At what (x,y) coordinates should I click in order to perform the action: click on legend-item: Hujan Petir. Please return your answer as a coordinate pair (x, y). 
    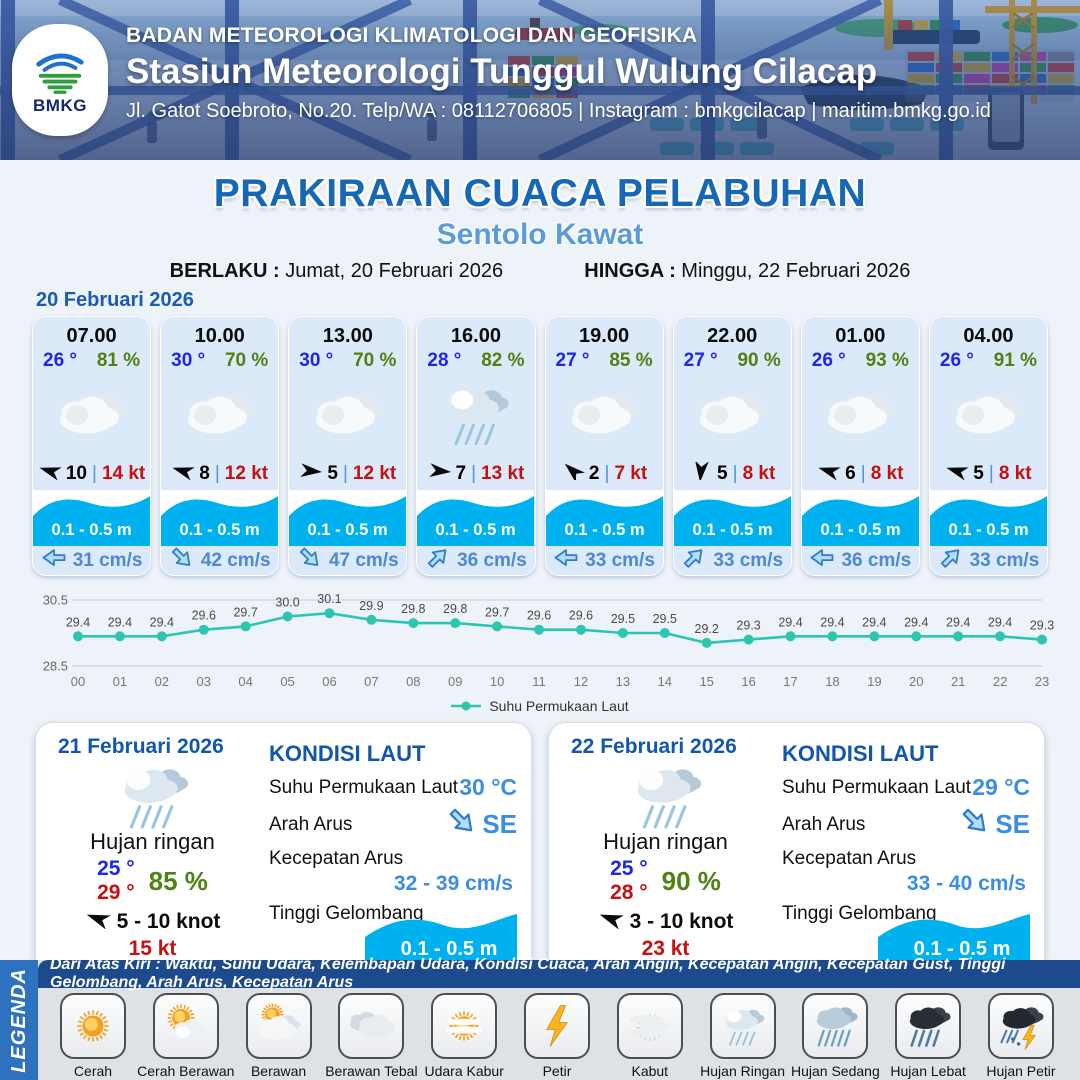
    Looking at the image, I should click on (1021, 1036).